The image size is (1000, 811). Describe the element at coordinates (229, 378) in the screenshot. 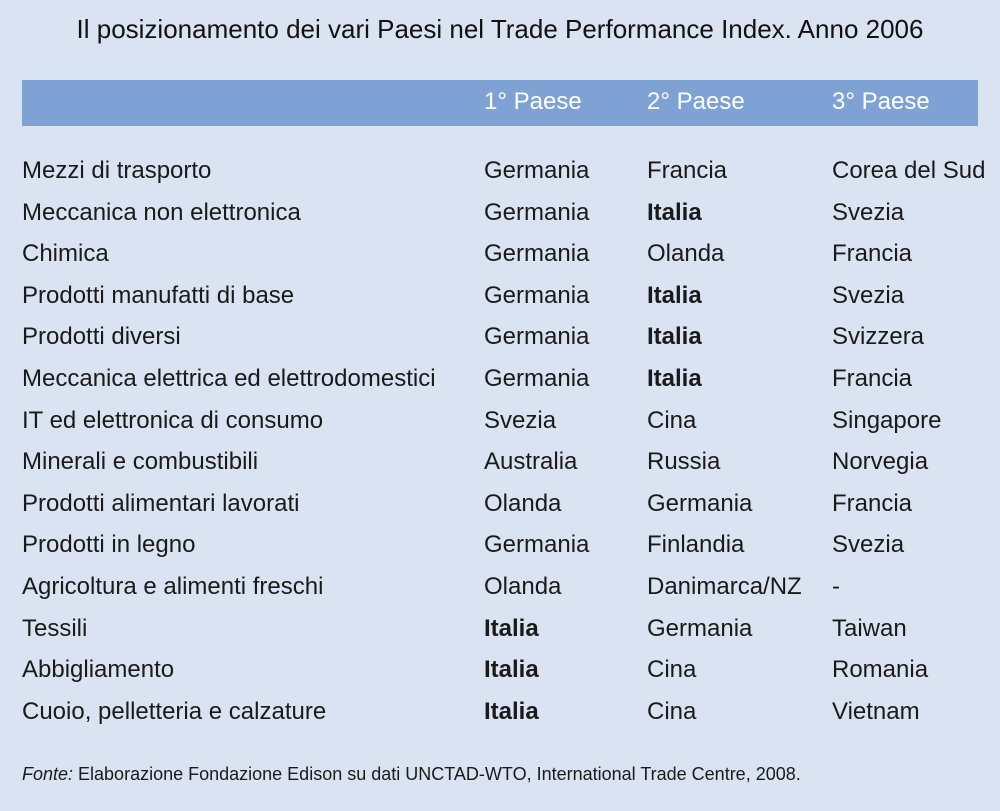

I see `row-sector: Meccanica elettrica ed elettrodomestici` at that location.